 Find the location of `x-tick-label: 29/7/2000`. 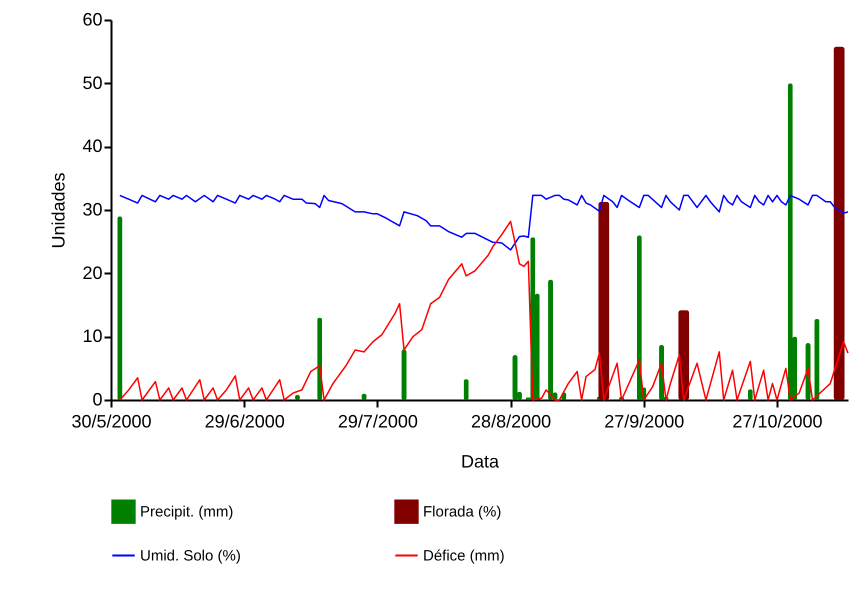

x-tick-label: 29/7/2000 is located at coordinates (378, 422).